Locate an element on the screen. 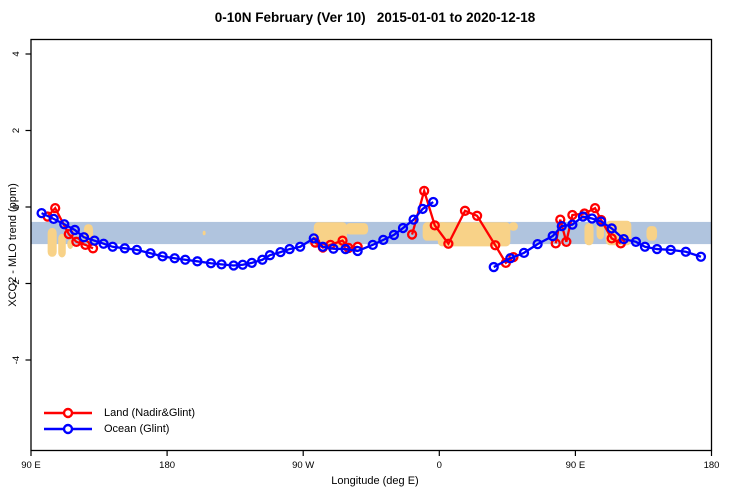  y-tick-label: -2 is located at coordinates (16, 283).